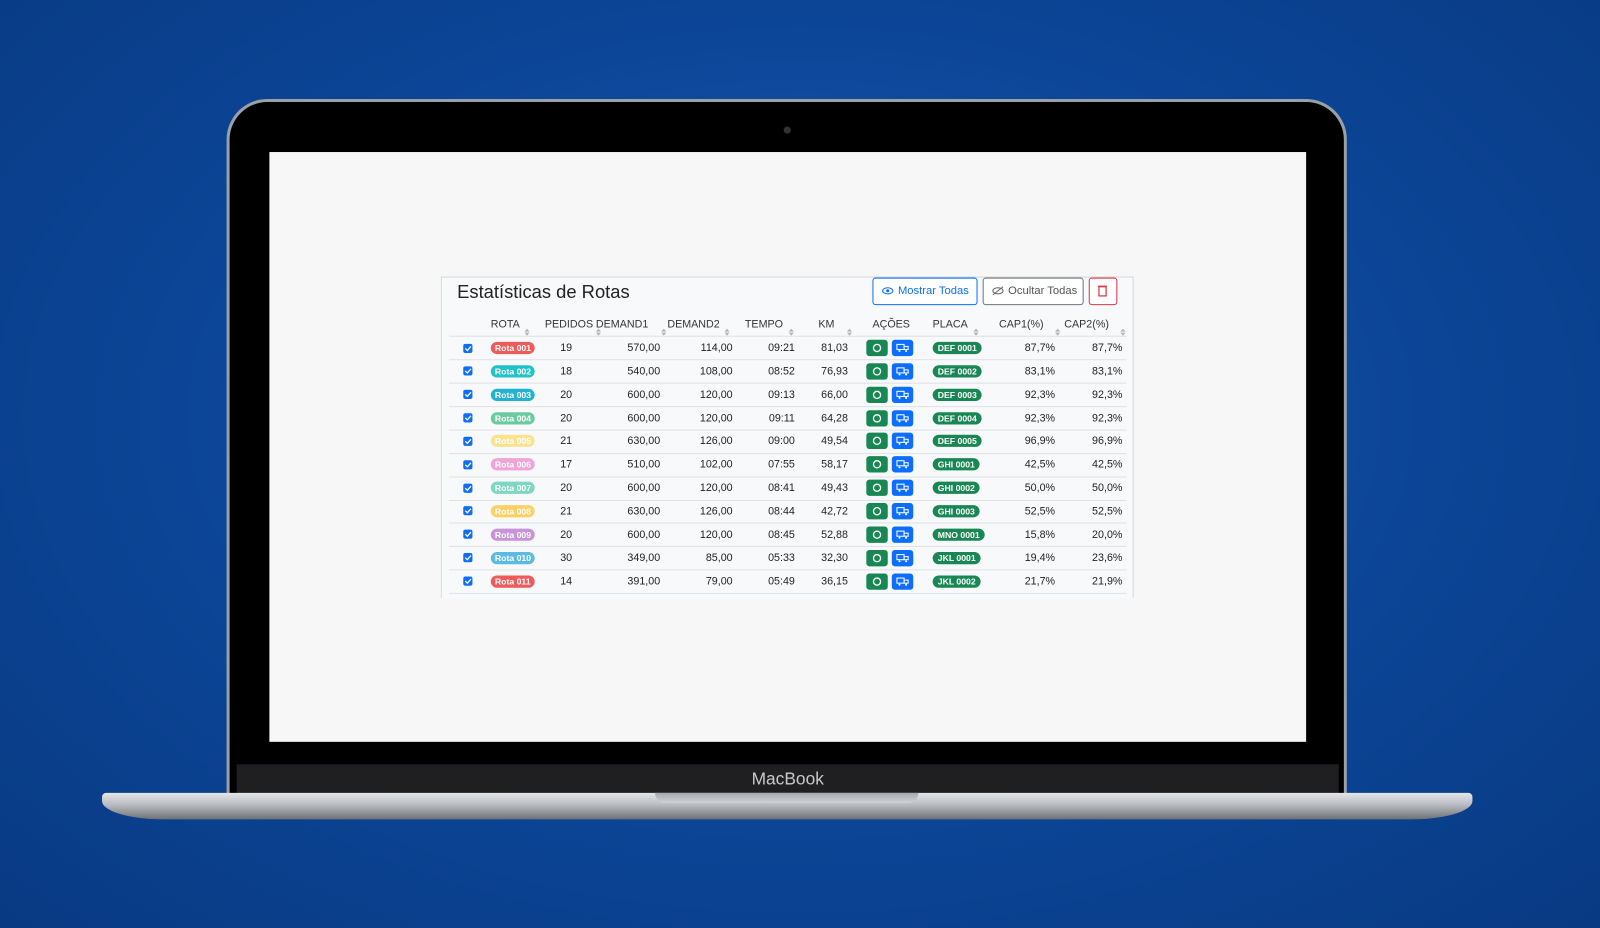 Image resolution: width=1600 pixels, height=928 pixels. I want to click on cell: 09:13, so click(781, 394).